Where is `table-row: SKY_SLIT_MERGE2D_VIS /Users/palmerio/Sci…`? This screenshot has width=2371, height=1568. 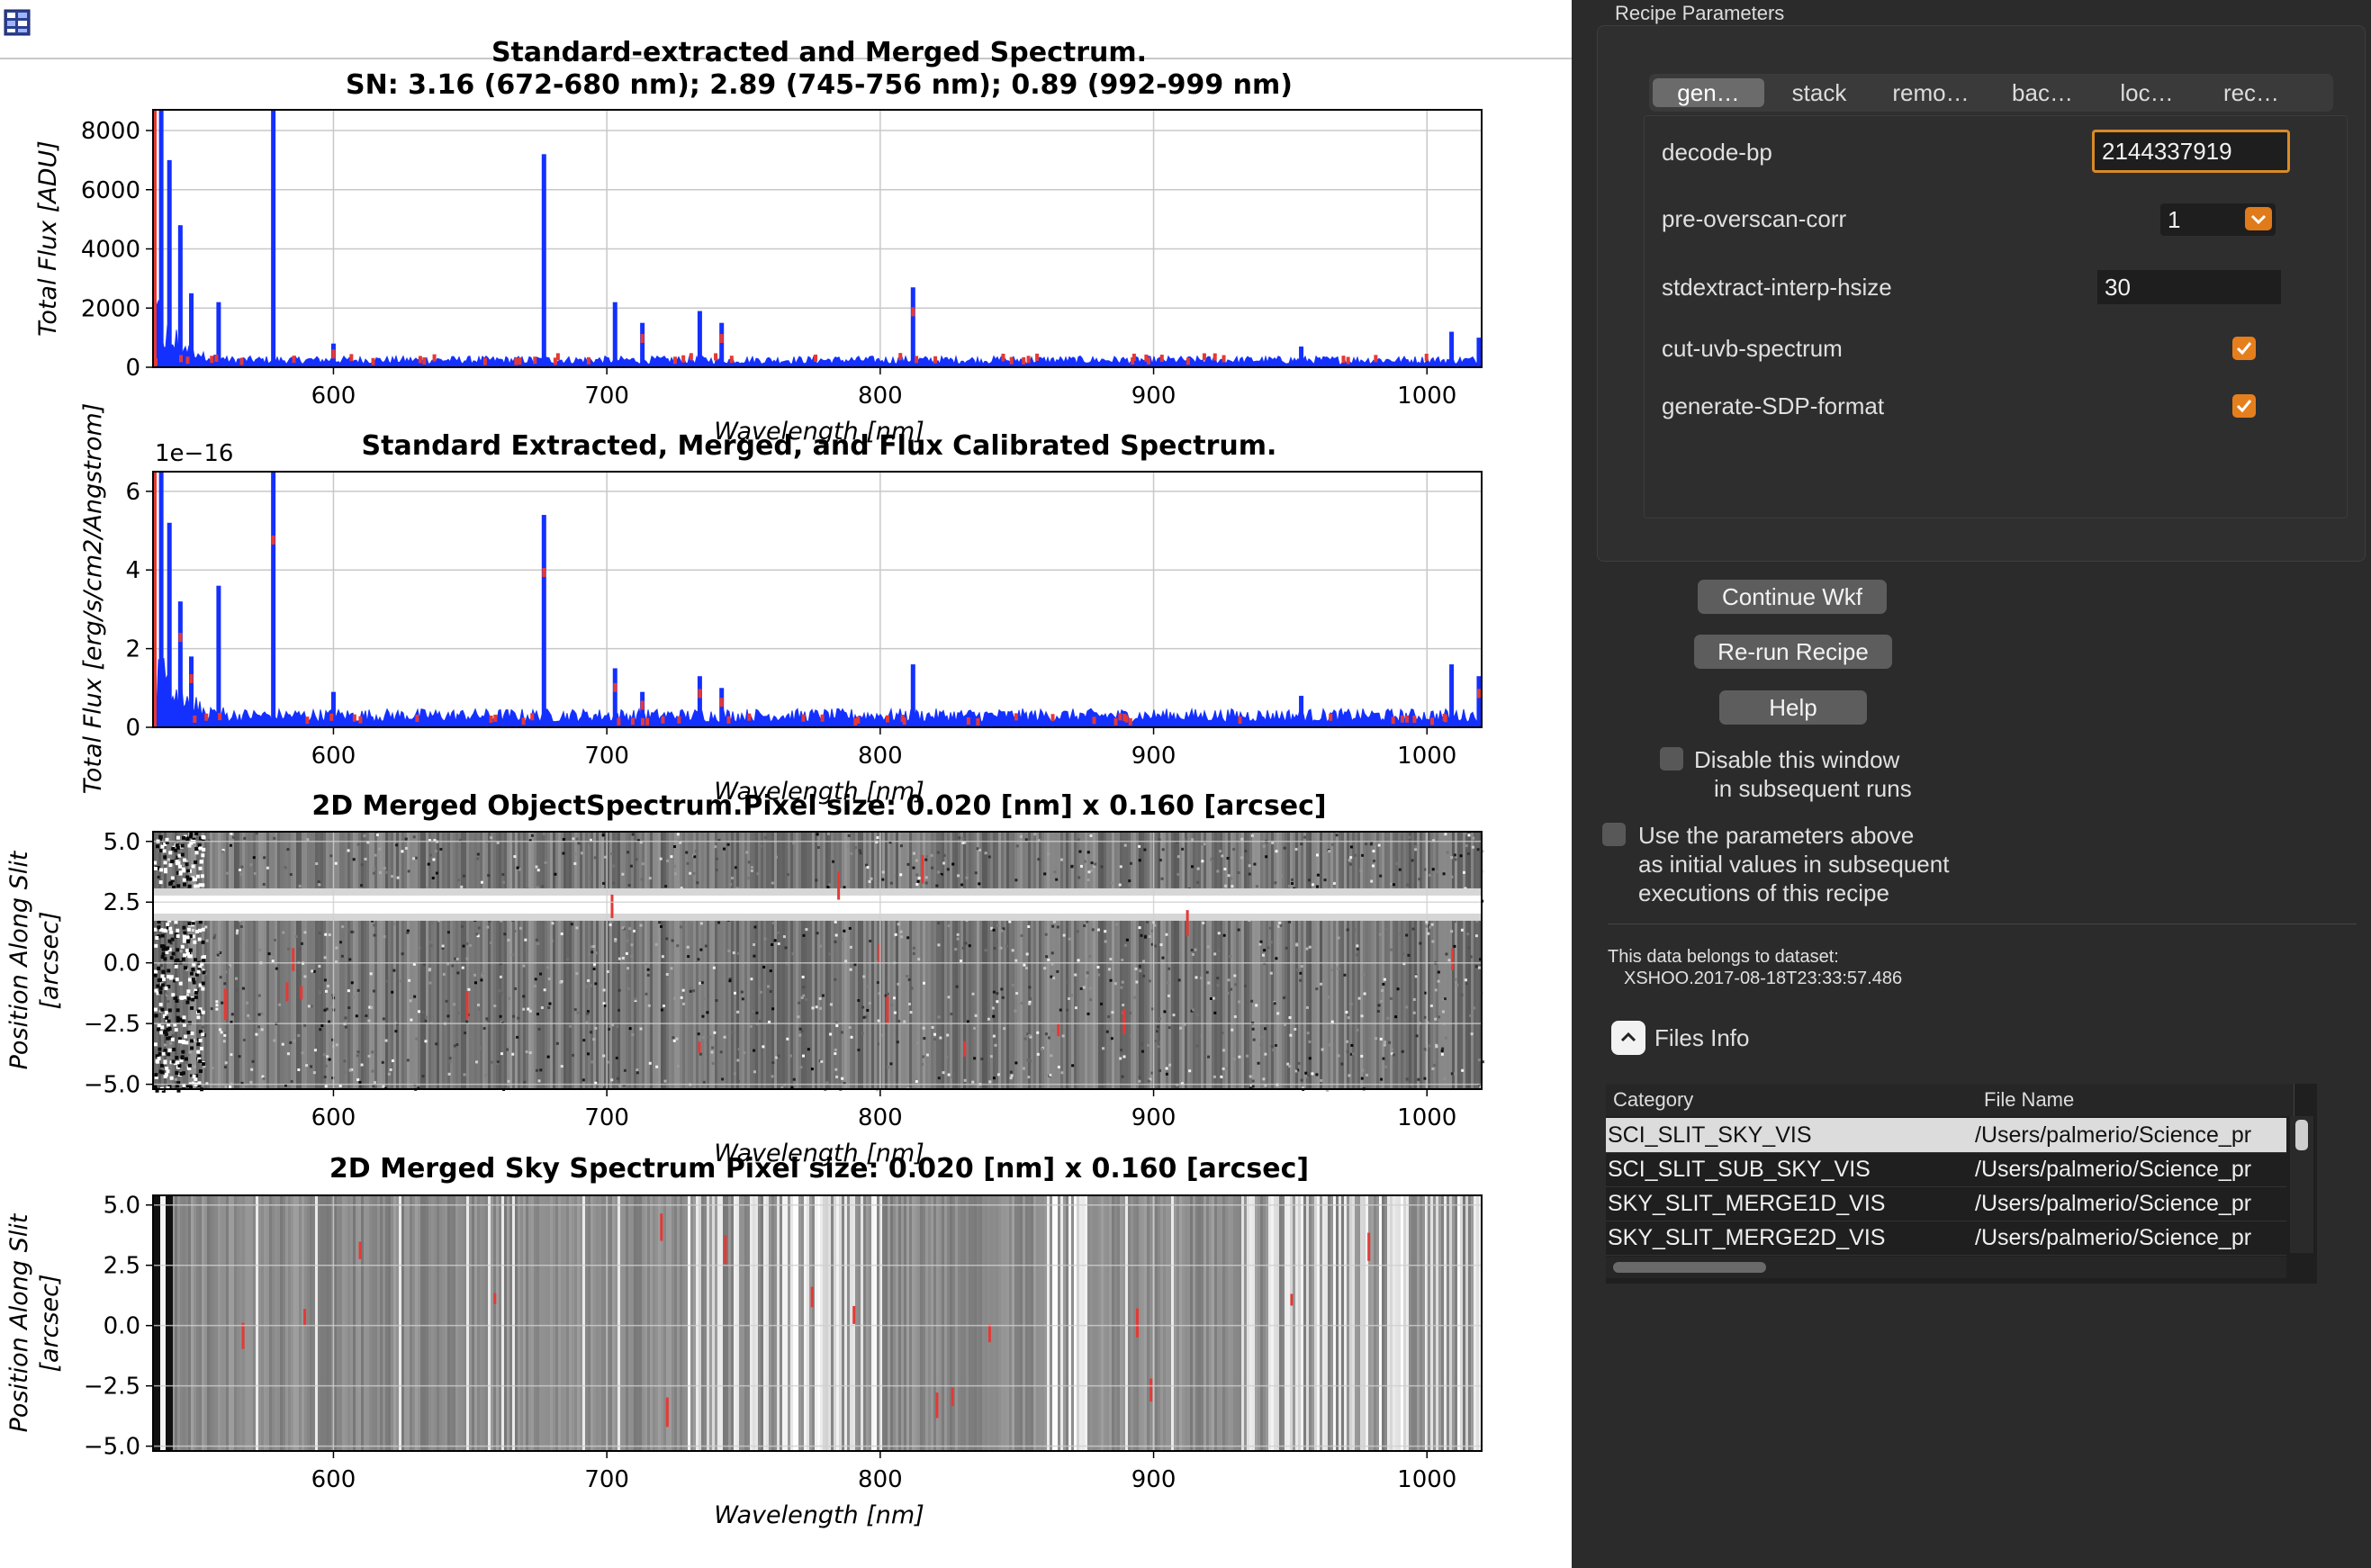
table-row: SKY_SLIT_MERGE2D_VIS /Users/palmerio/Sci… is located at coordinates (1946, 1239).